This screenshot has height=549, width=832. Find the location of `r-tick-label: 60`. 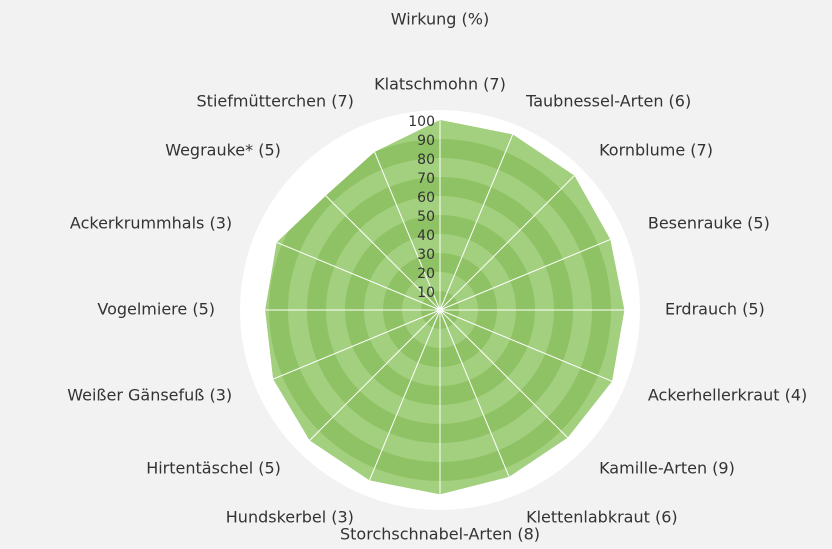

r-tick-label: 60 is located at coordinates (426, 198).